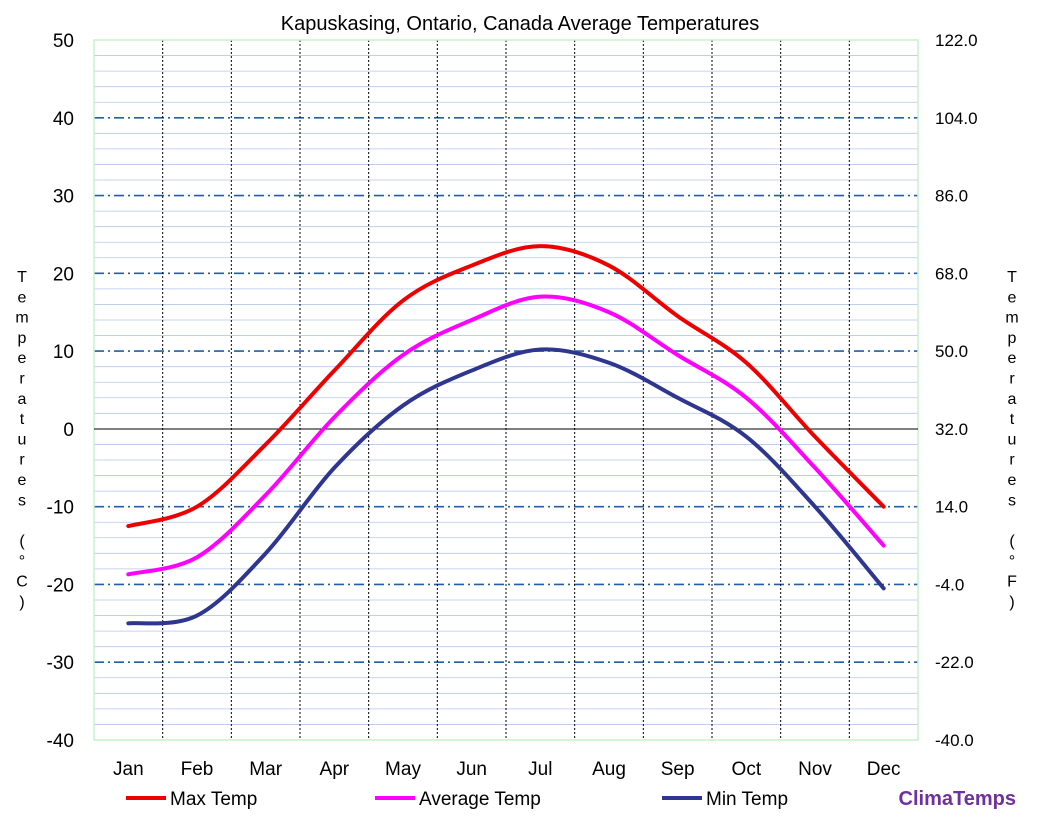 The image size is (1037, 821). What do you see at coordinates (951, 273) in the screenshot?
I see `y-right-tick-label: 68.0` at bounding box center [951, 273].